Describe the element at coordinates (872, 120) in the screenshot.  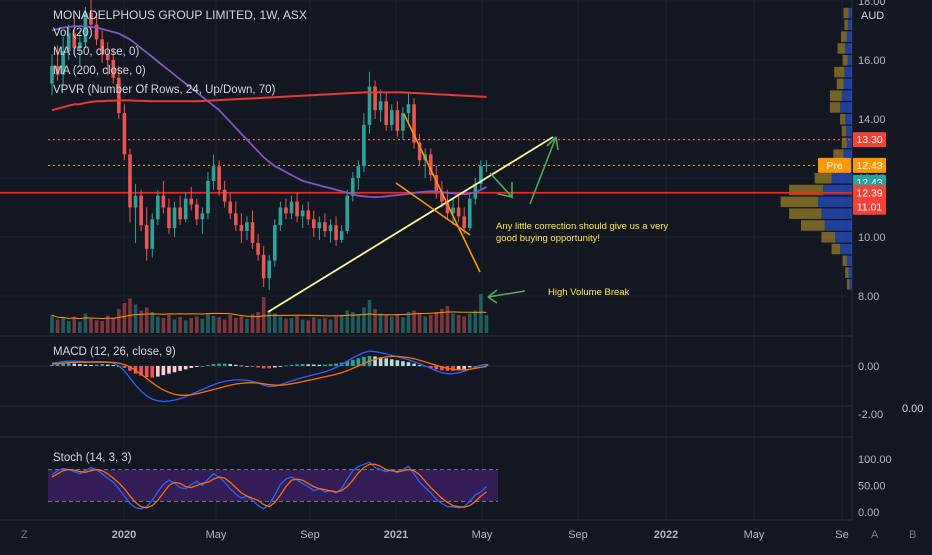
I see `price-axis-tick-2: 14.00` at that location.